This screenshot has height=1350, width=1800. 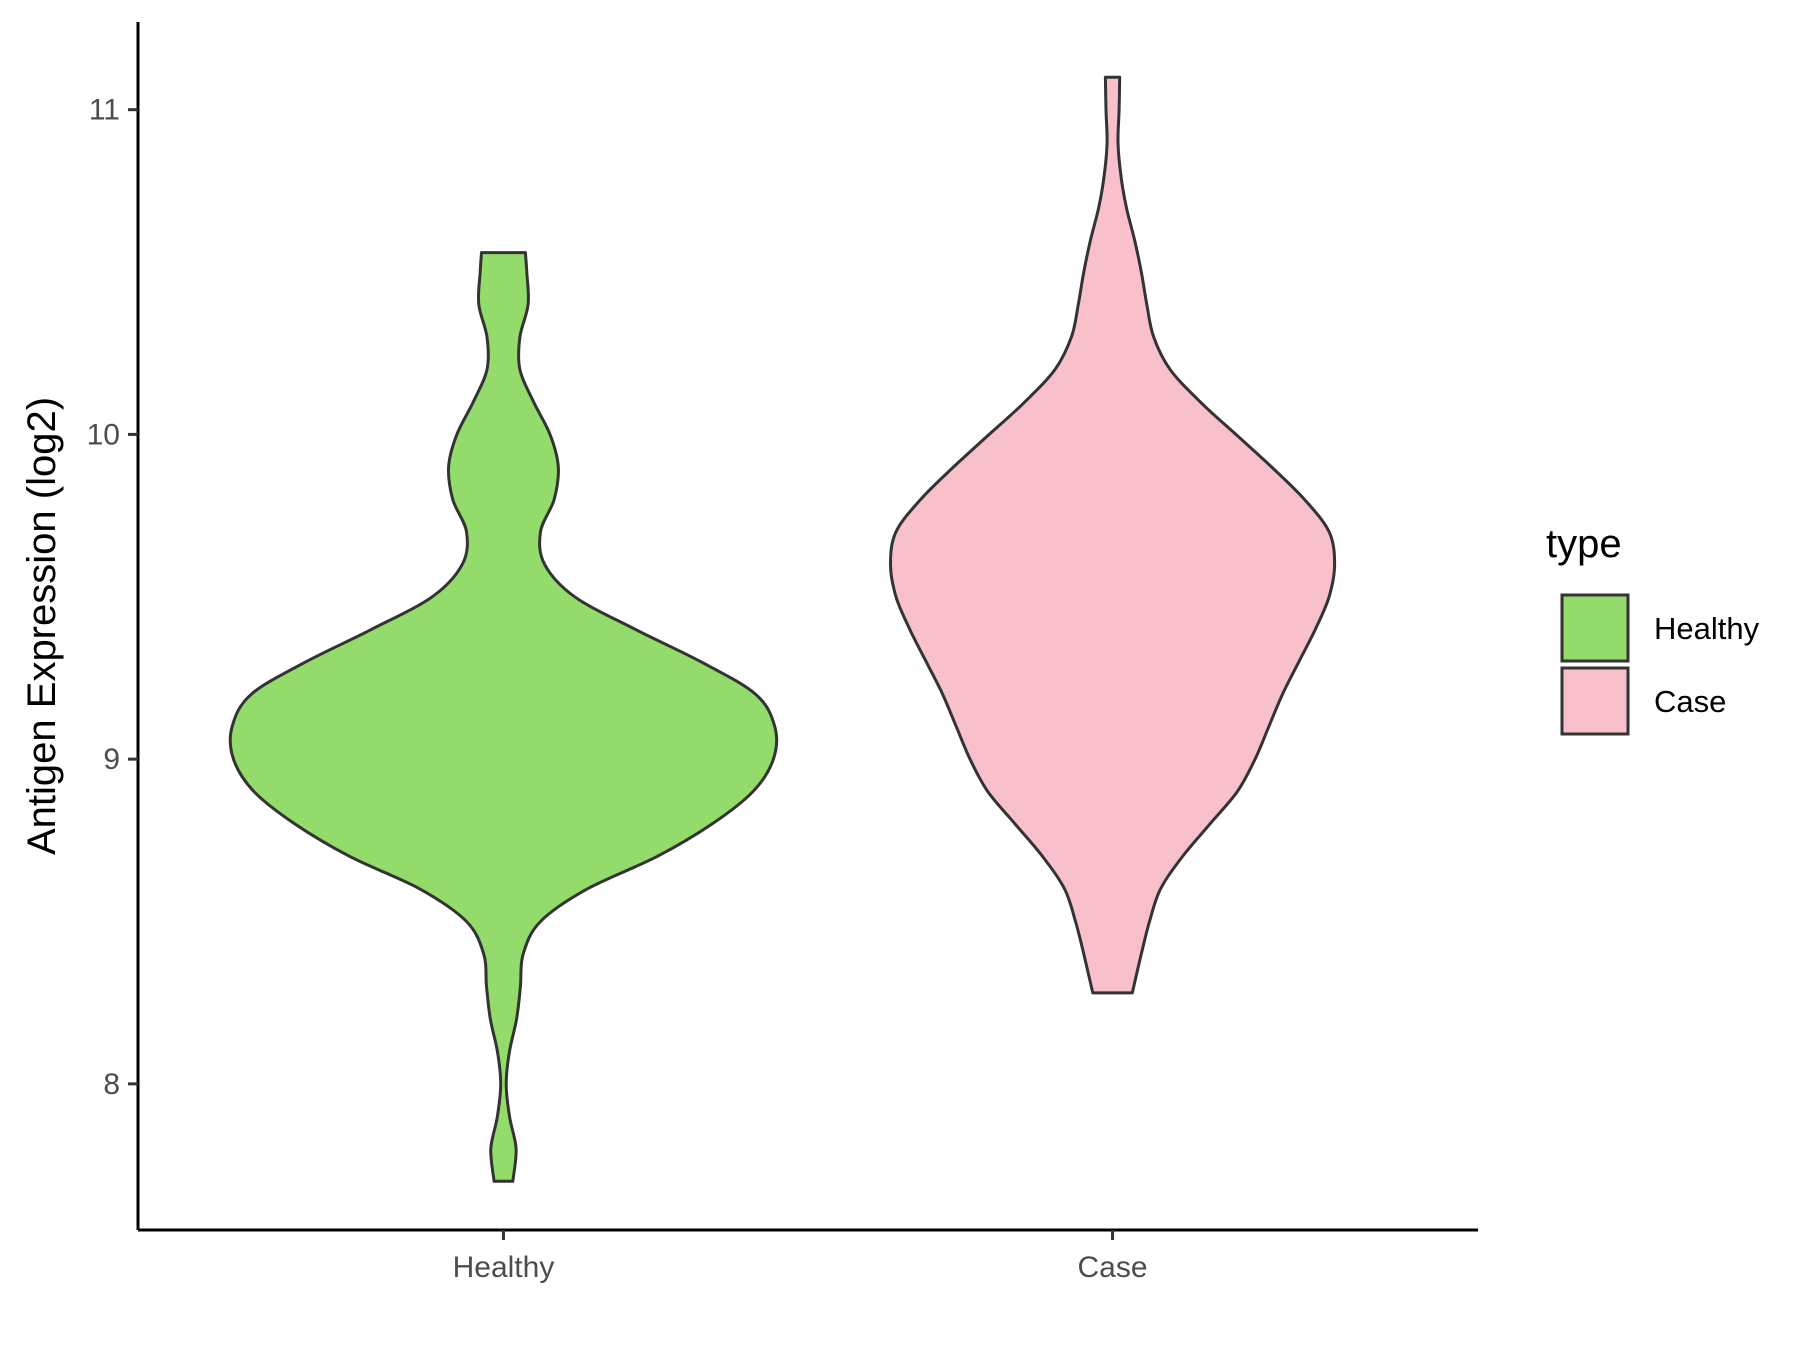 What do you see at coordinates (504, 1267) in the screenshot?
I see `x-tick-label: Healthy` at bounding box center [504, 1267].